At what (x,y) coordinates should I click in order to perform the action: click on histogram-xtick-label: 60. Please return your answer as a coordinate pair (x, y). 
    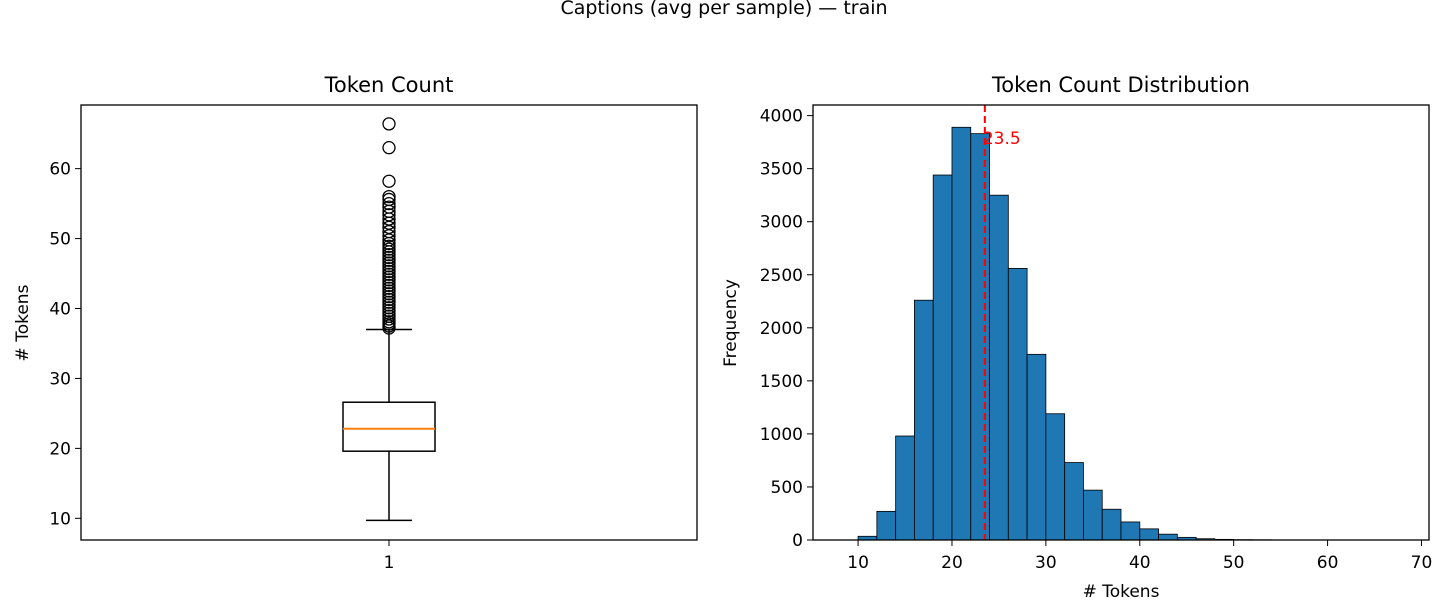
    Looking at the image, I should click on (1328, 563).